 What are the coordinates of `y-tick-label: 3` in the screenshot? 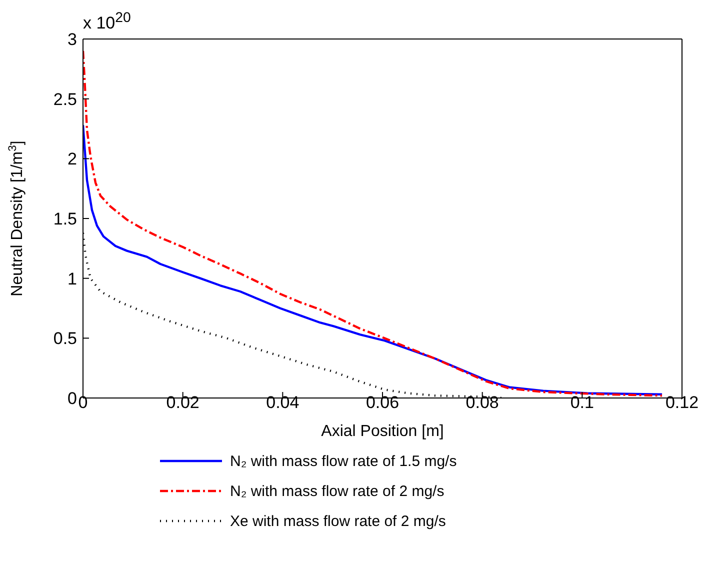 It's located at (72, 40).